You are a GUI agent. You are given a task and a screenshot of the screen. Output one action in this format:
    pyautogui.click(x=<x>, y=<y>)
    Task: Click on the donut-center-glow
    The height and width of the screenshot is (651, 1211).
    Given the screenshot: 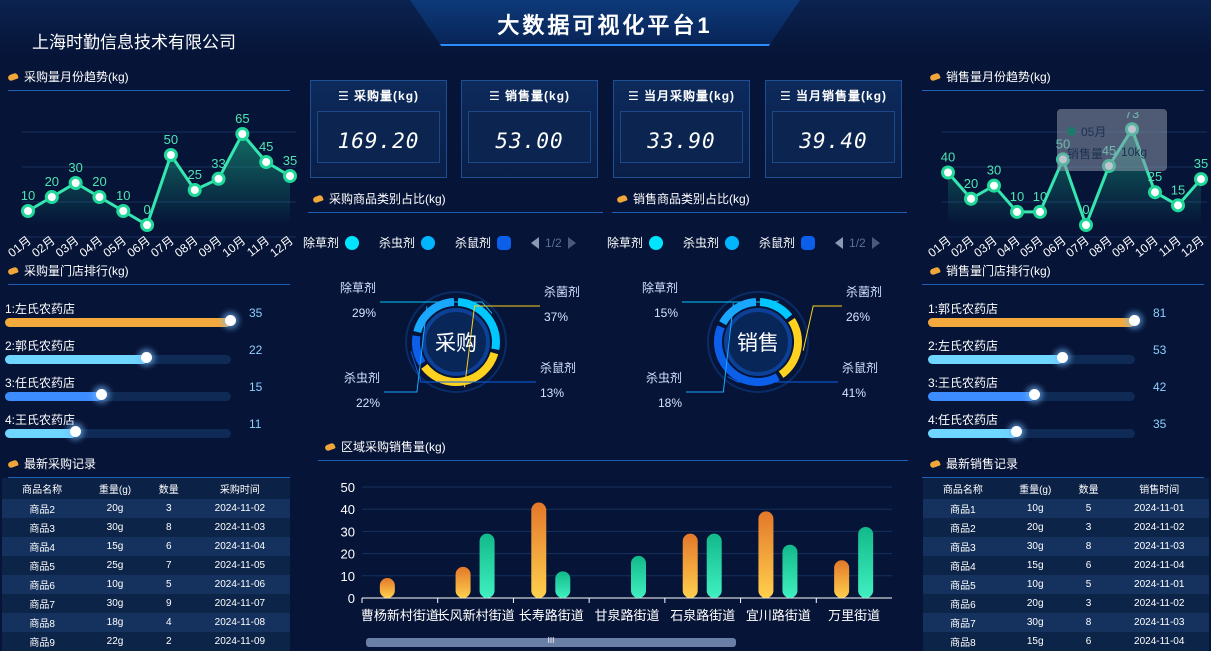 What is the action you would take?
    pyautogui.click(x=758, y=342)
    